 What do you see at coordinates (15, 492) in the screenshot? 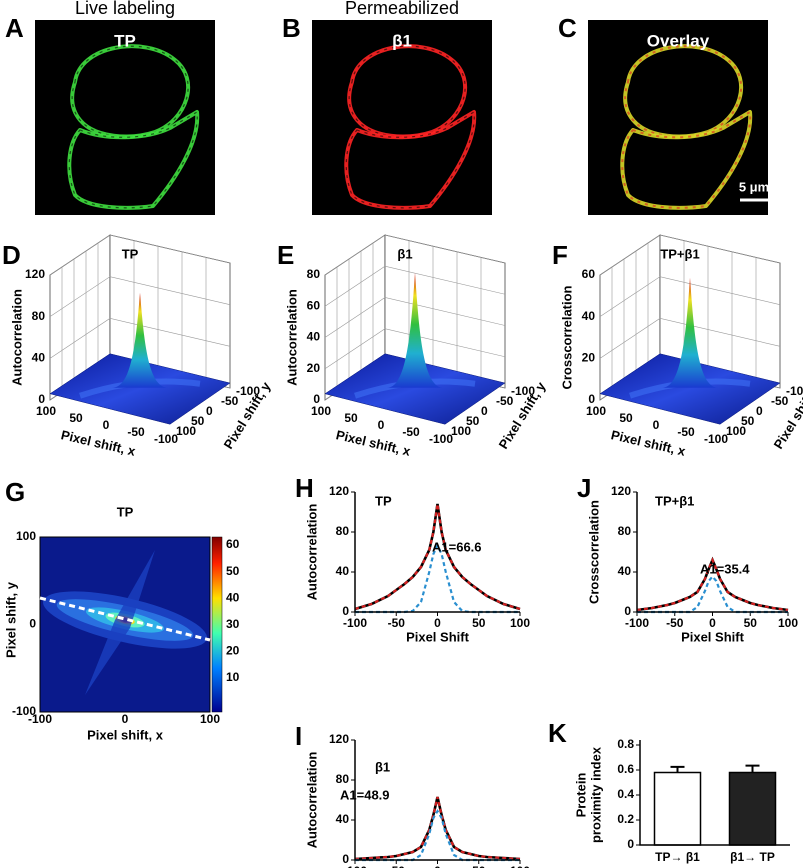
I see `panel-letter: G` at bounding box center [15, 492].